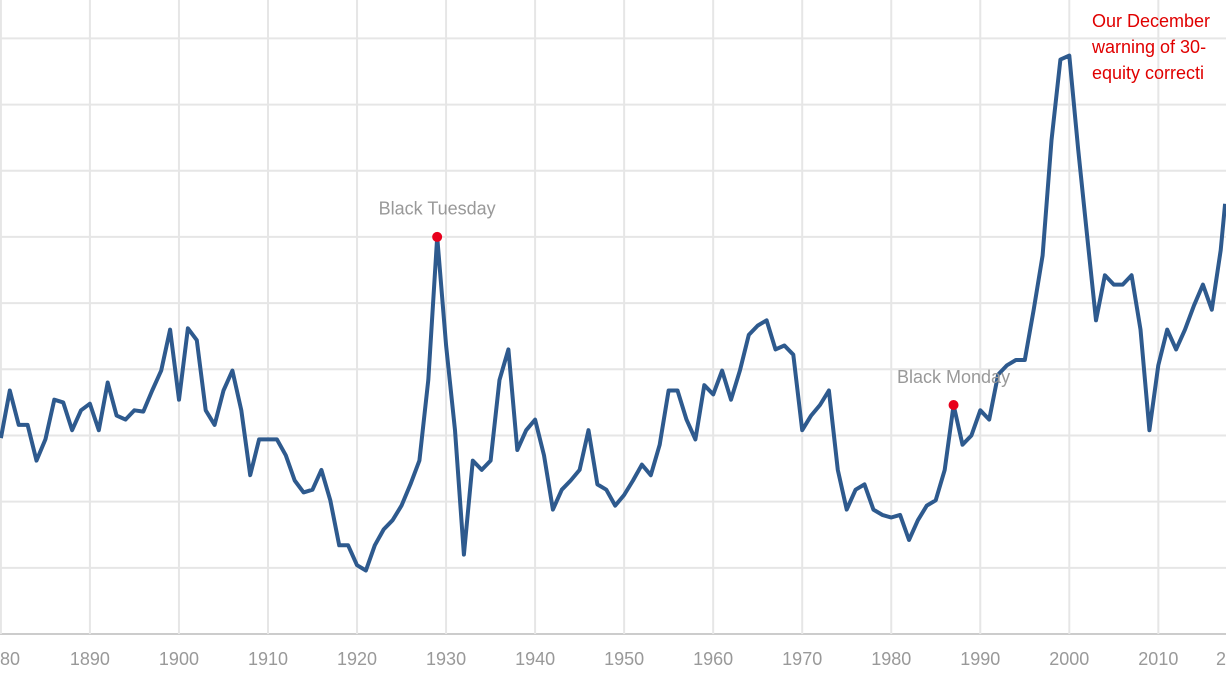 This screenshot has height=690, width=1226. Describe the element at coordinates (953, 377) in the screenshot. I see `annotation-label: Black Monday` at that location.